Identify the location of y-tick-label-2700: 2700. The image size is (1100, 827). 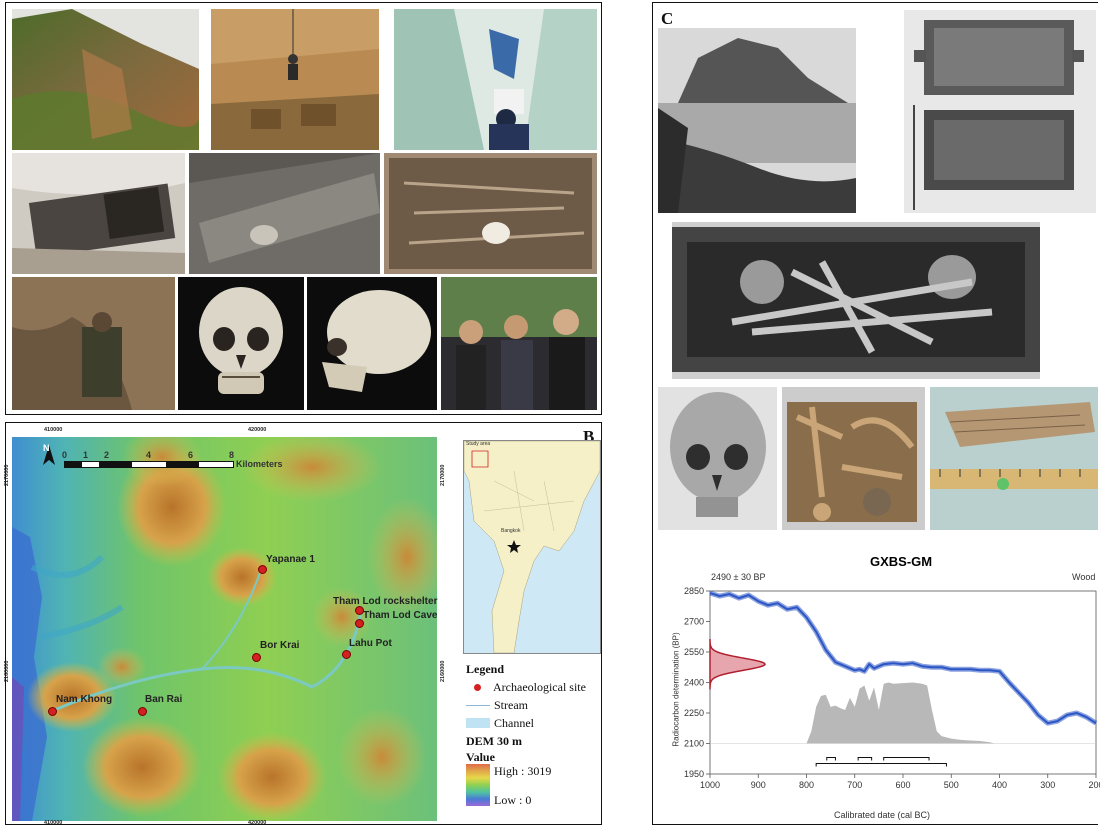
(694, 622).